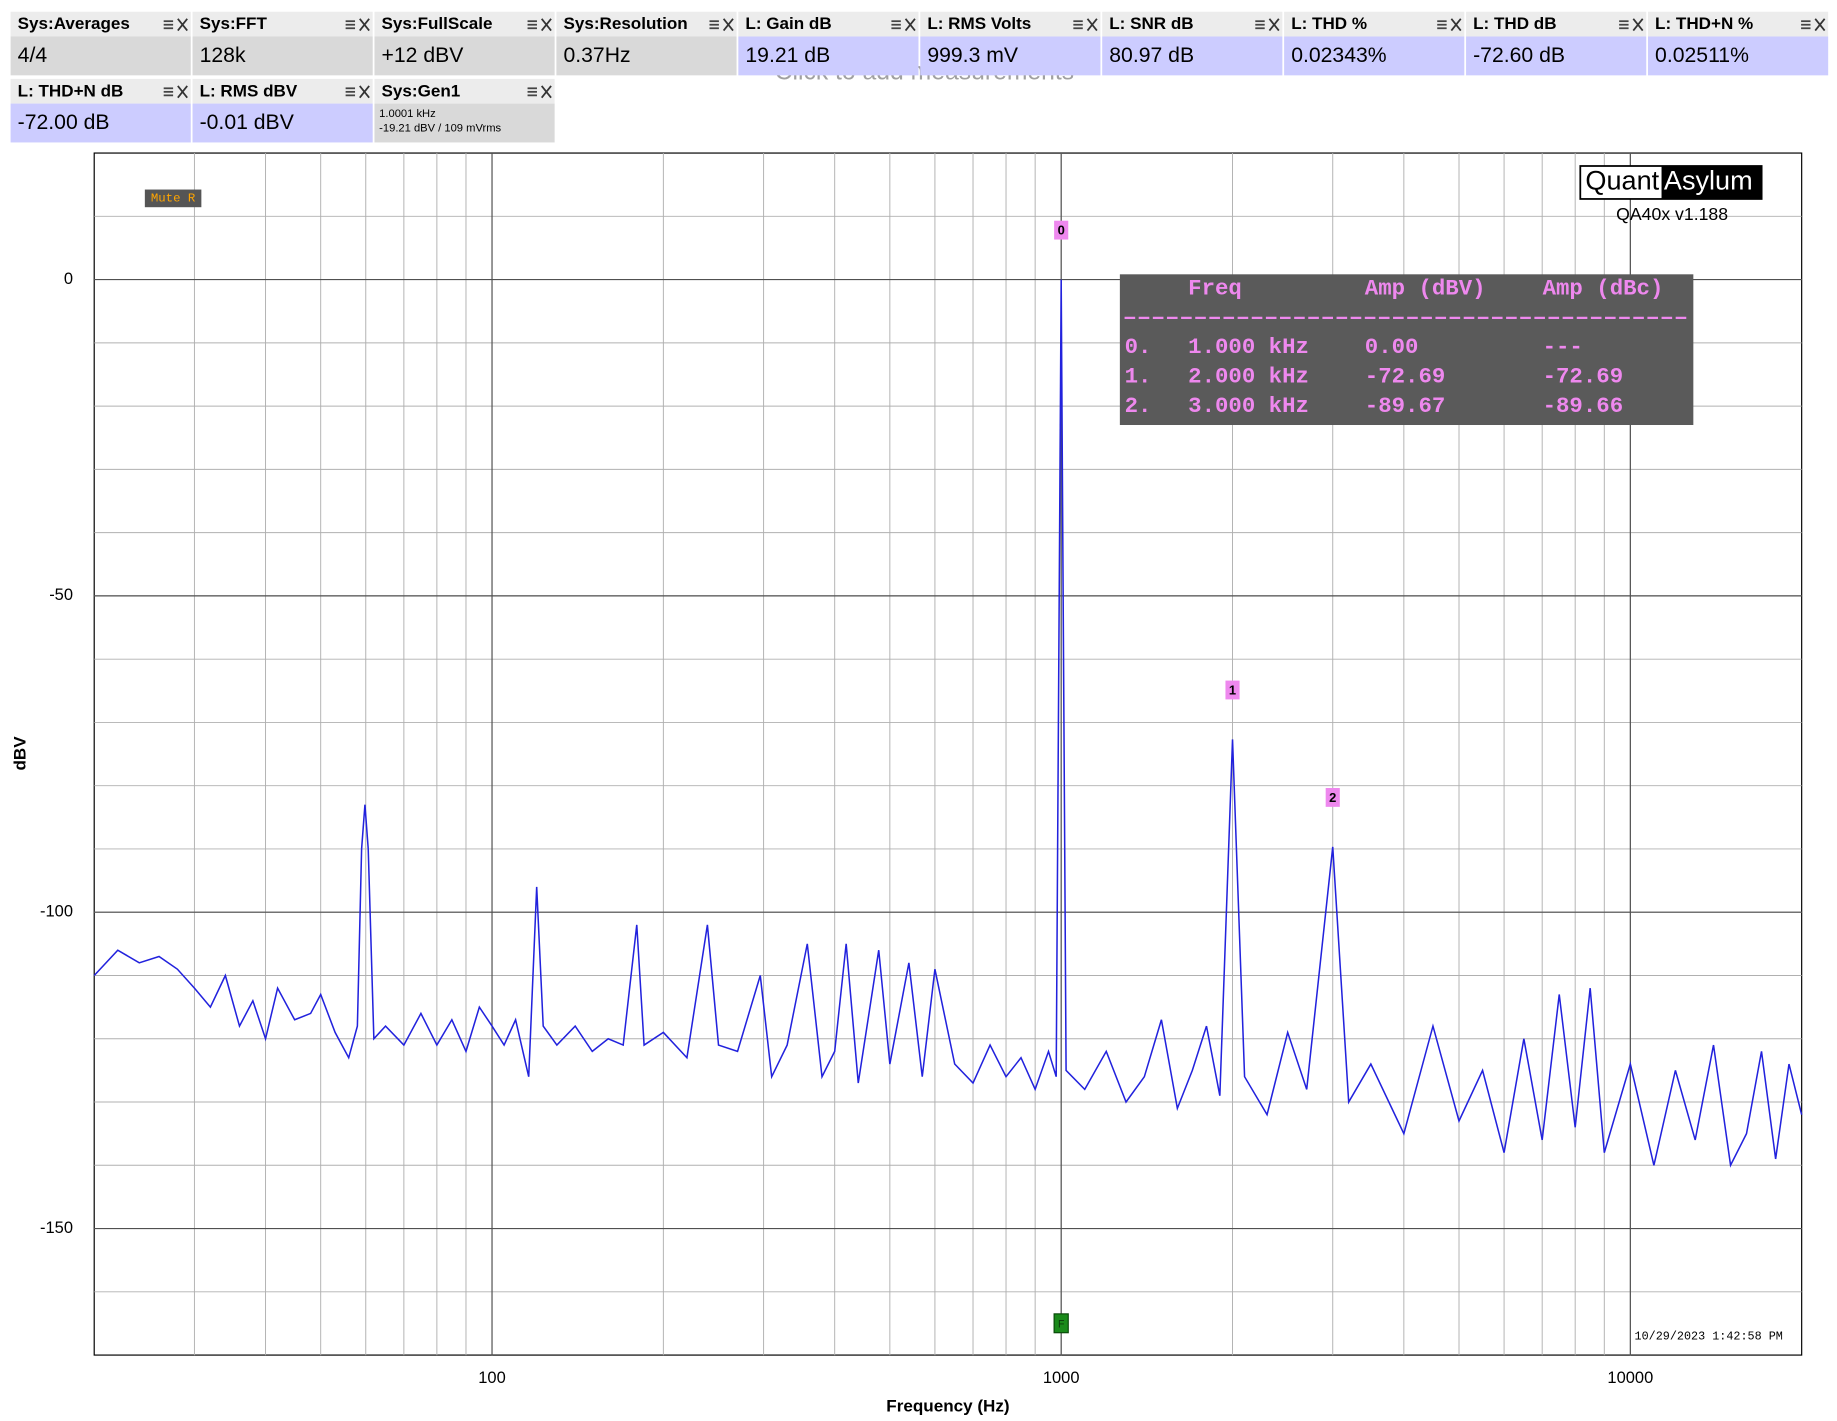 This screenshot has height=1421, width=1837. Describe the element at coordinates (596, 55) in the screenshot. I see `tile-value: 0.37Hz` at that location.